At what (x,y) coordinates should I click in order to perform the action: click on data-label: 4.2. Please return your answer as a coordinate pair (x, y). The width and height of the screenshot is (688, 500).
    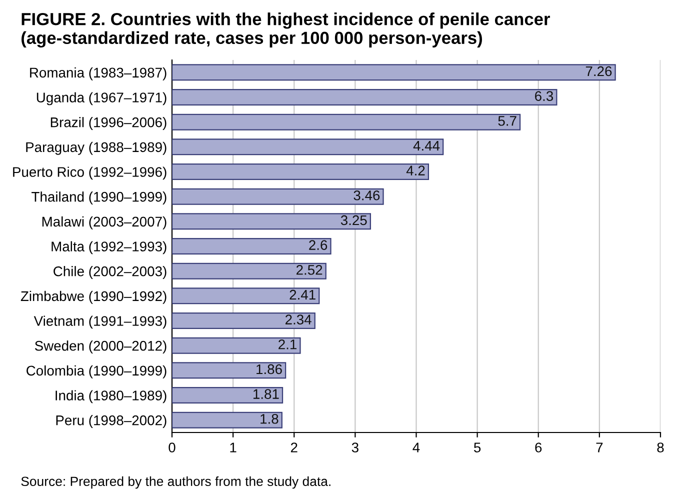
    Looking at the image, I should click on (415, 171).